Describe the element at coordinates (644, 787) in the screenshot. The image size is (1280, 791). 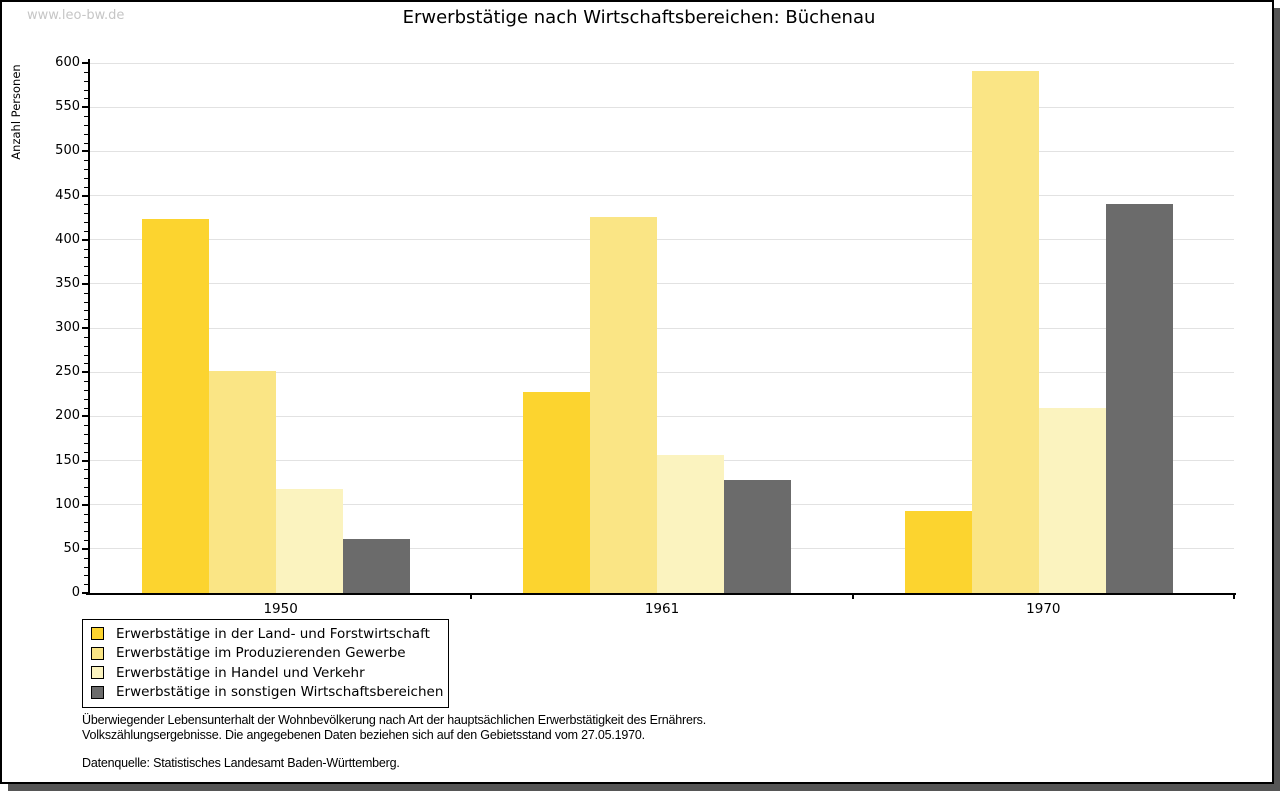
I see `image-shadow-bottom` at that location.